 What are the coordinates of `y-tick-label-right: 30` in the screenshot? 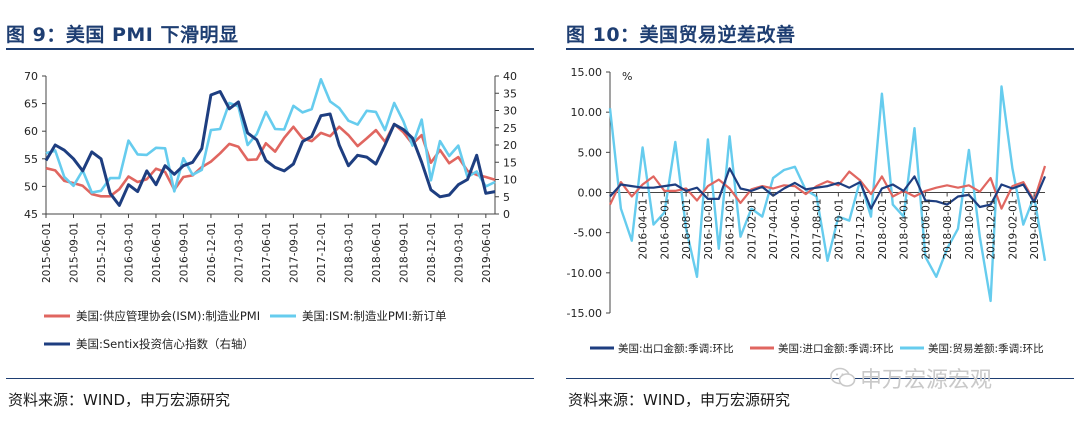 It's located at (510, 111).